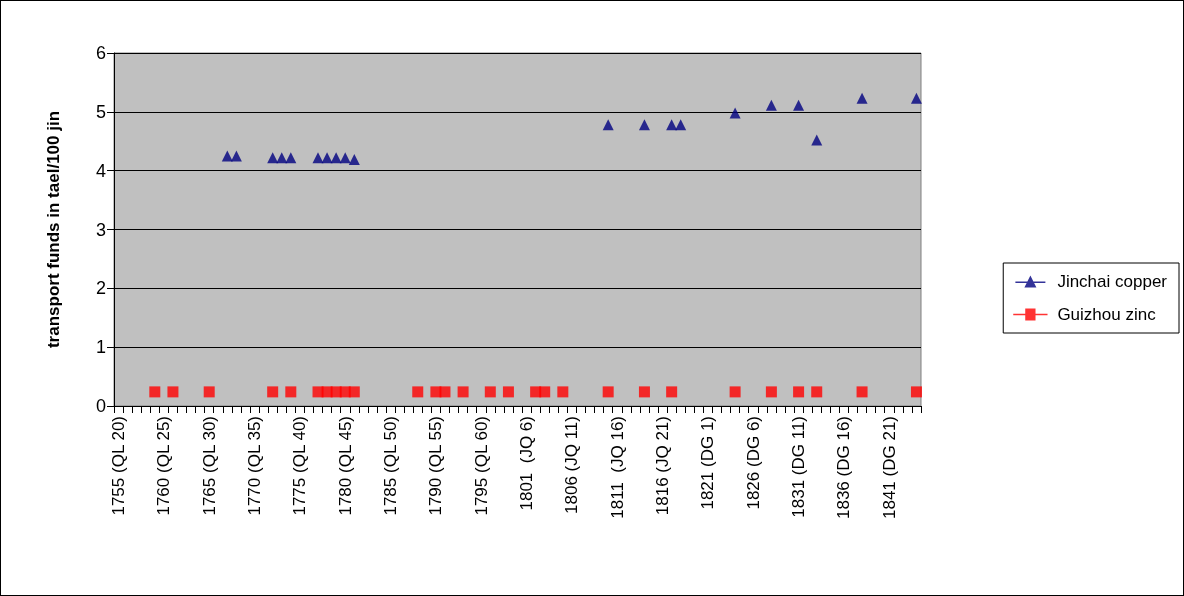 The height and width of the screenshot is (596, 1184). Describe the element at coordinates (209, 466) in the screenshot. I see `x-tick-label: 1765 (QL 30)` at that location.